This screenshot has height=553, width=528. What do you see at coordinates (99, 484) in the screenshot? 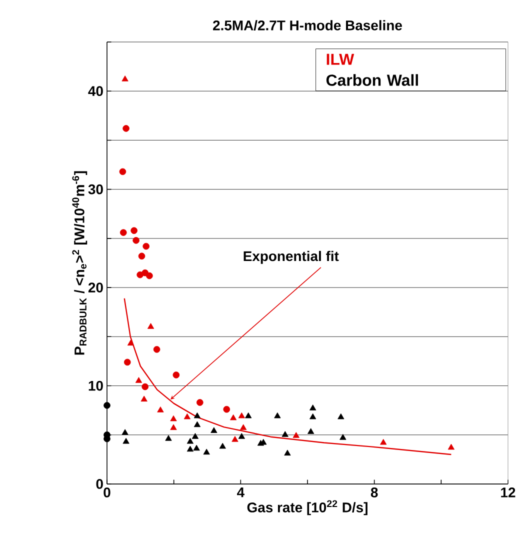
I see `y-tick-label: 0` at bounding box center [99, 484].